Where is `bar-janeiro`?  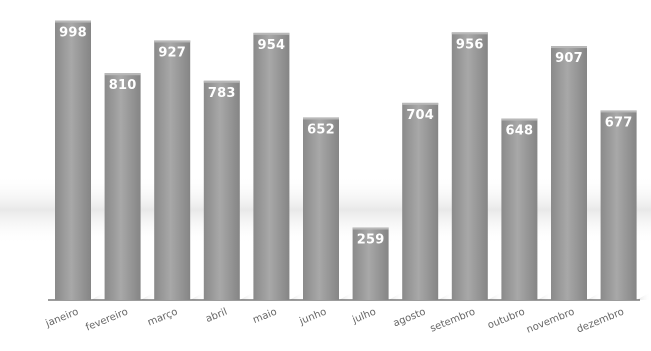
bar-janeiro is located at coordinates (73, 160).